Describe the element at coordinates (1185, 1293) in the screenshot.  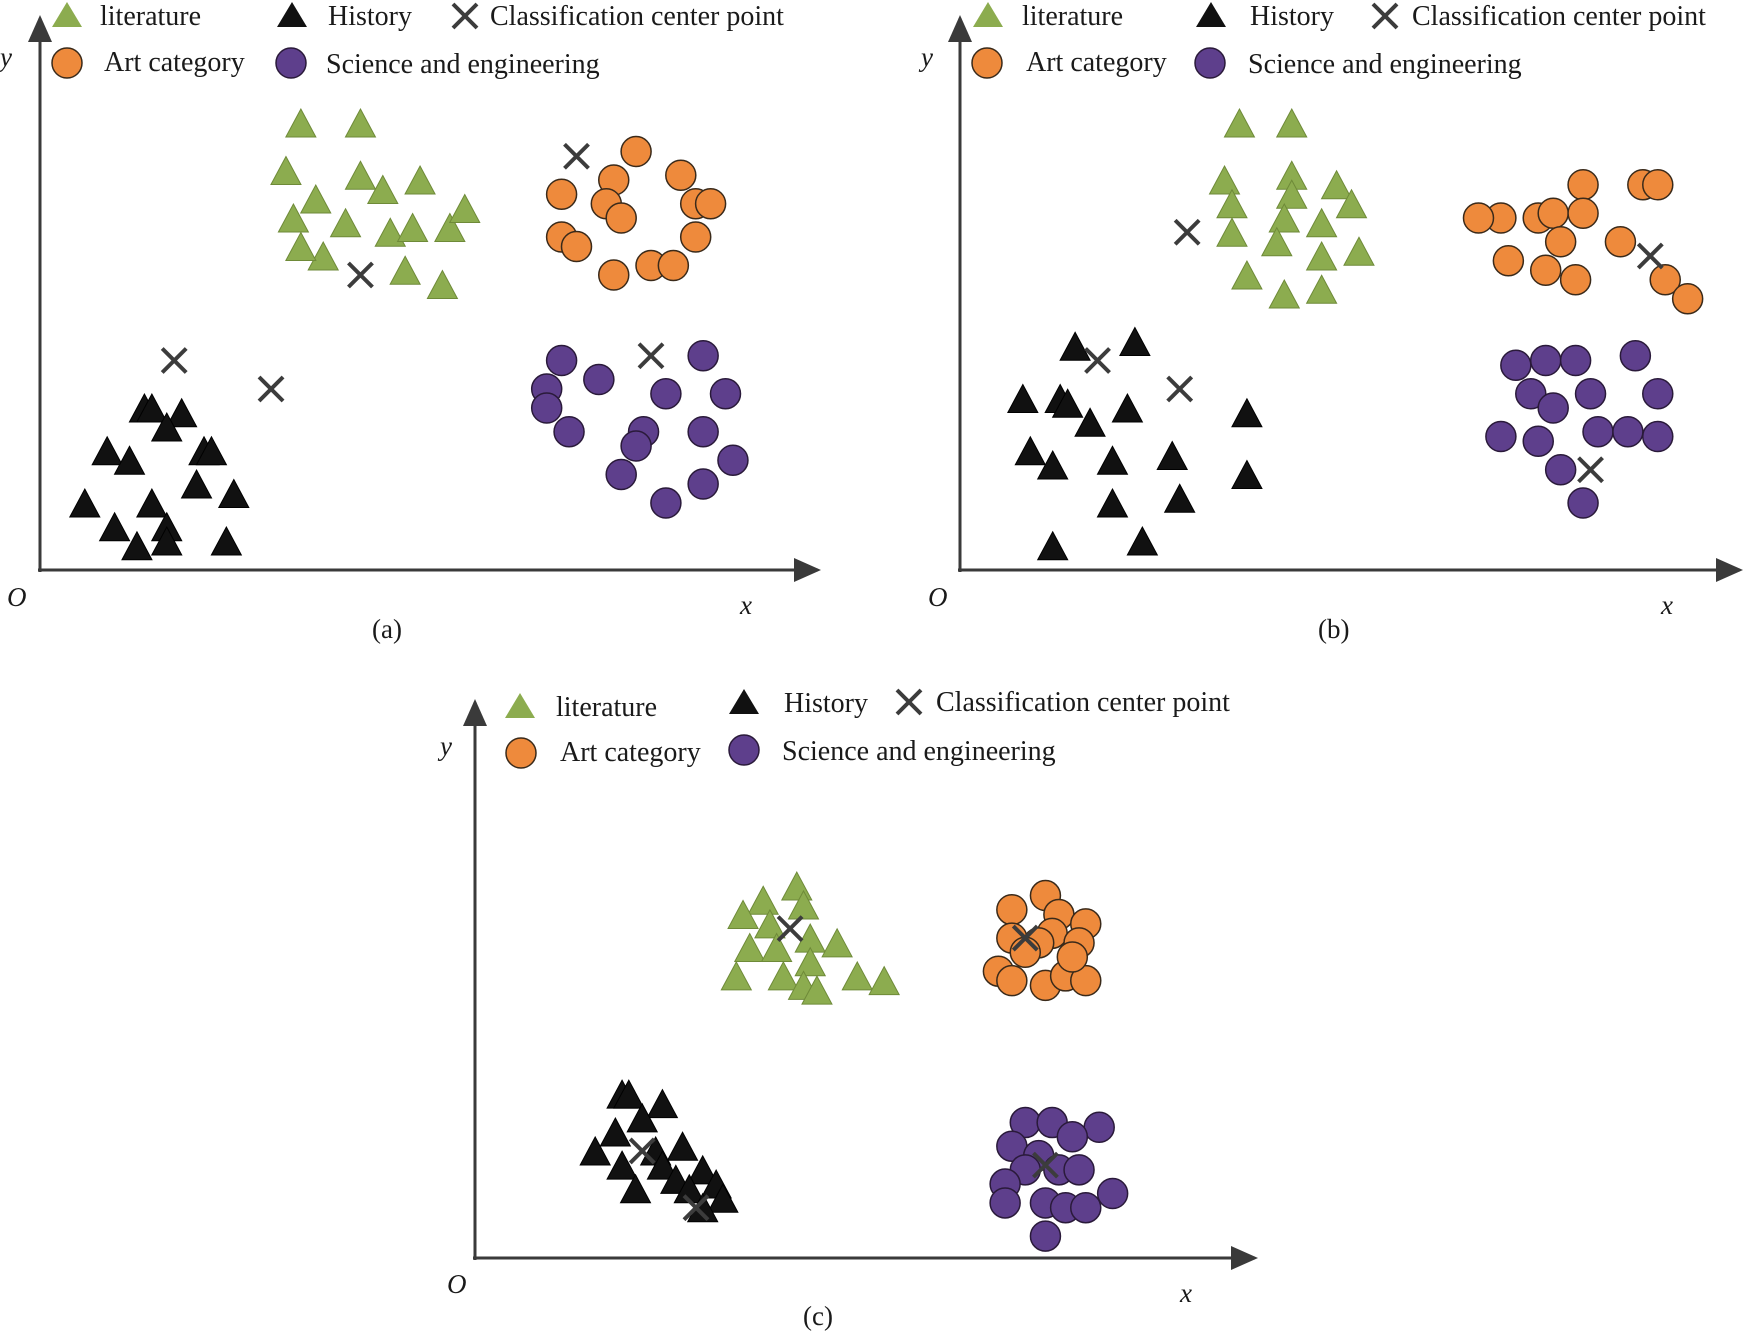
I see `x-axis-label: x` at that location.